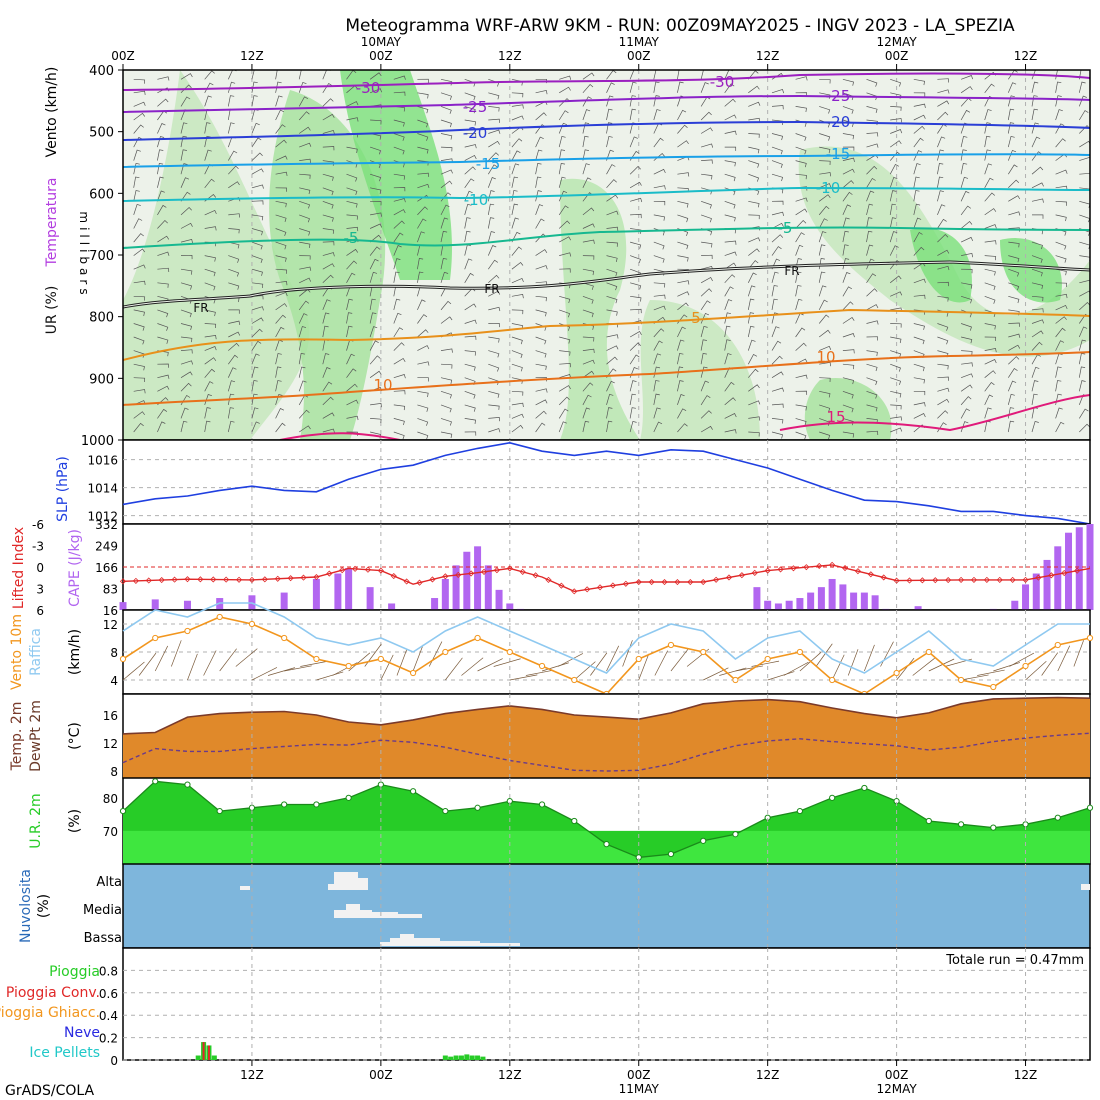 Image resolution: width=1100 pixels, height=1100 pixels. I want to click on cloud-level-mid: Media, so click(102, 910).